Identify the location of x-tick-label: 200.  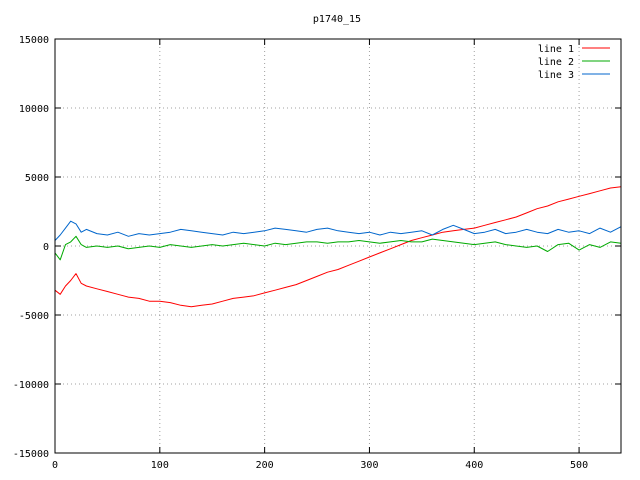
(265, 465).